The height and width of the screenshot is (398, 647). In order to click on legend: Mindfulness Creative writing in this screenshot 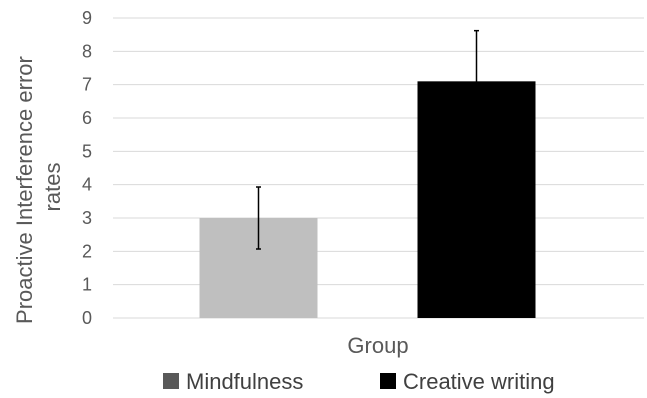, I will do `click(359, 381)`.